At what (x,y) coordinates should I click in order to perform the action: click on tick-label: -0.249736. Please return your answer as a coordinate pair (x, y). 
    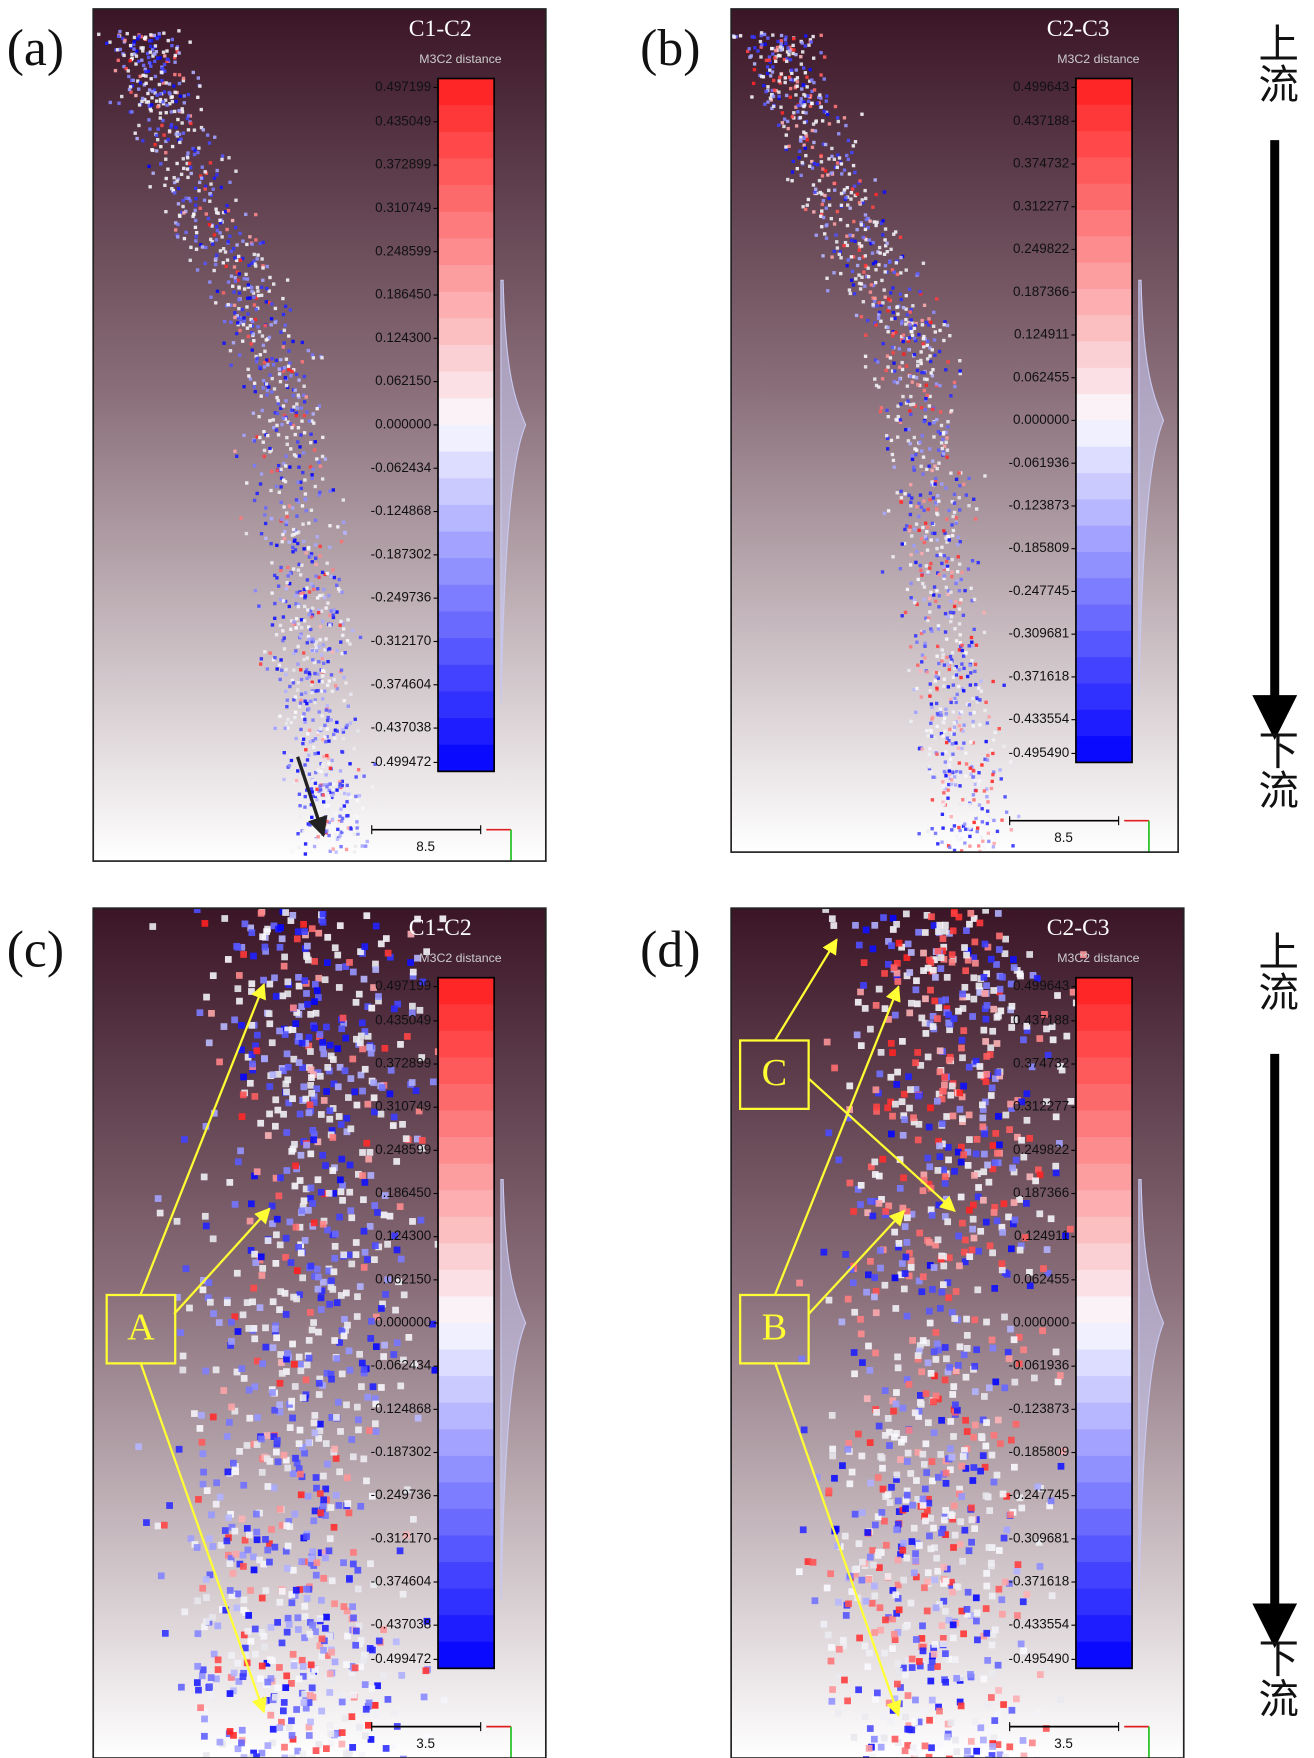
    Looking at the image, I should click on (401, 597).